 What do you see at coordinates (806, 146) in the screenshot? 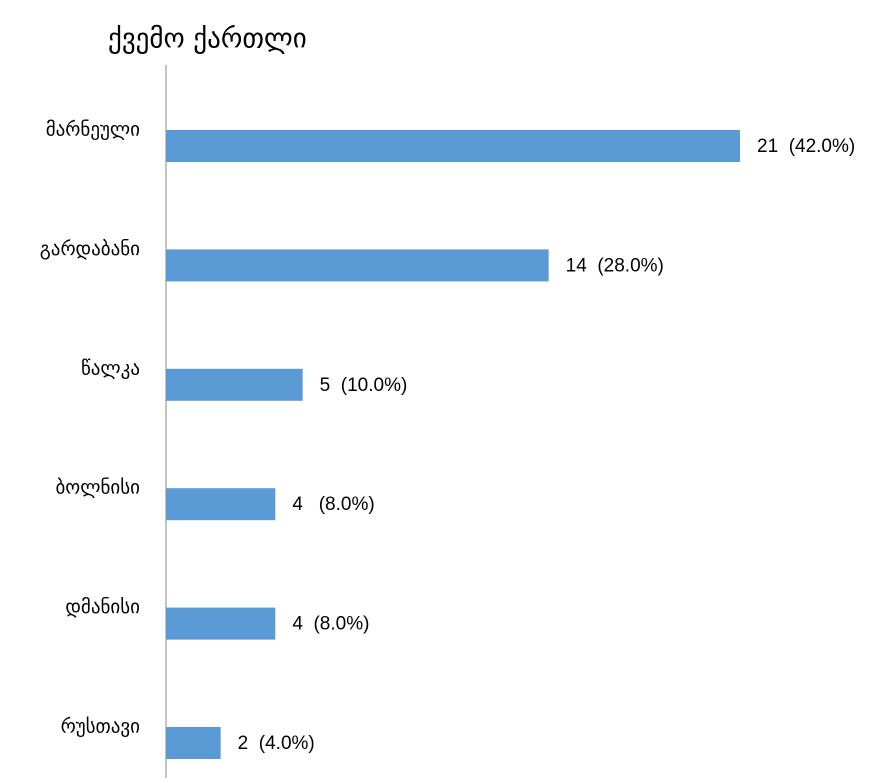
I see `data-label: 21 (42.0%)` at bounding box center [806, 146].